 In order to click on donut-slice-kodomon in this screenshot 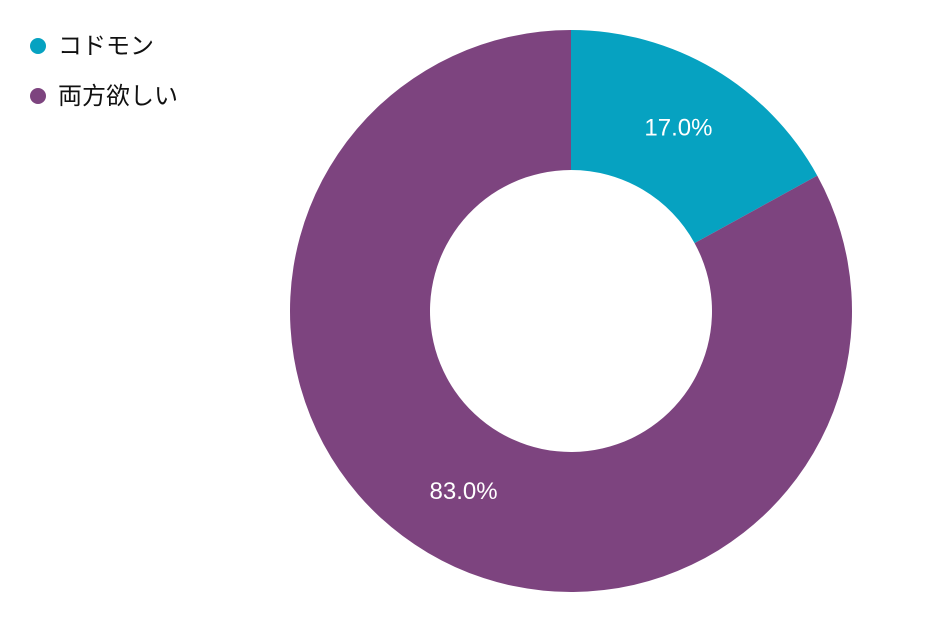, I will do `click(694, 137)`.